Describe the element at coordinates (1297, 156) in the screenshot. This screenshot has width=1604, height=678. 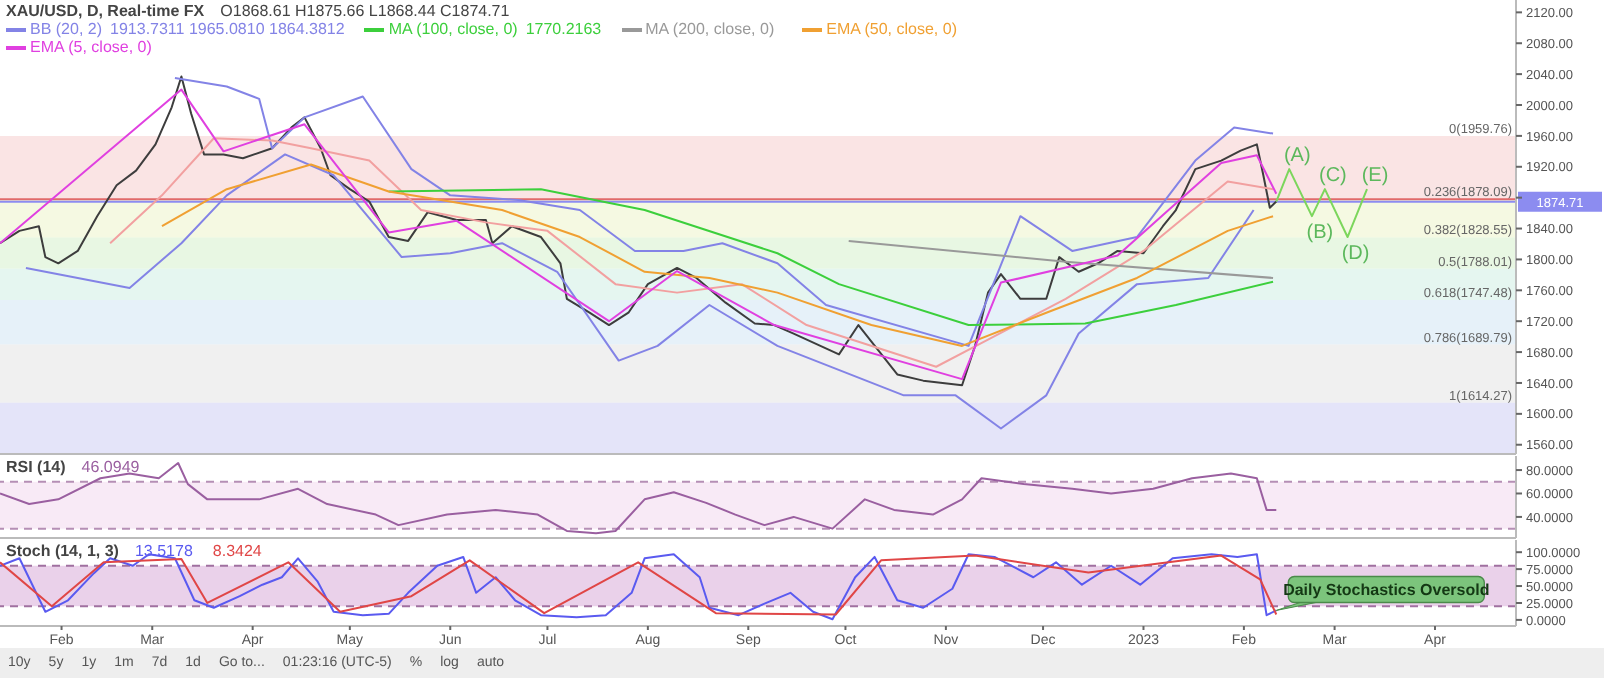
I see `annotation: (A)` at that location.